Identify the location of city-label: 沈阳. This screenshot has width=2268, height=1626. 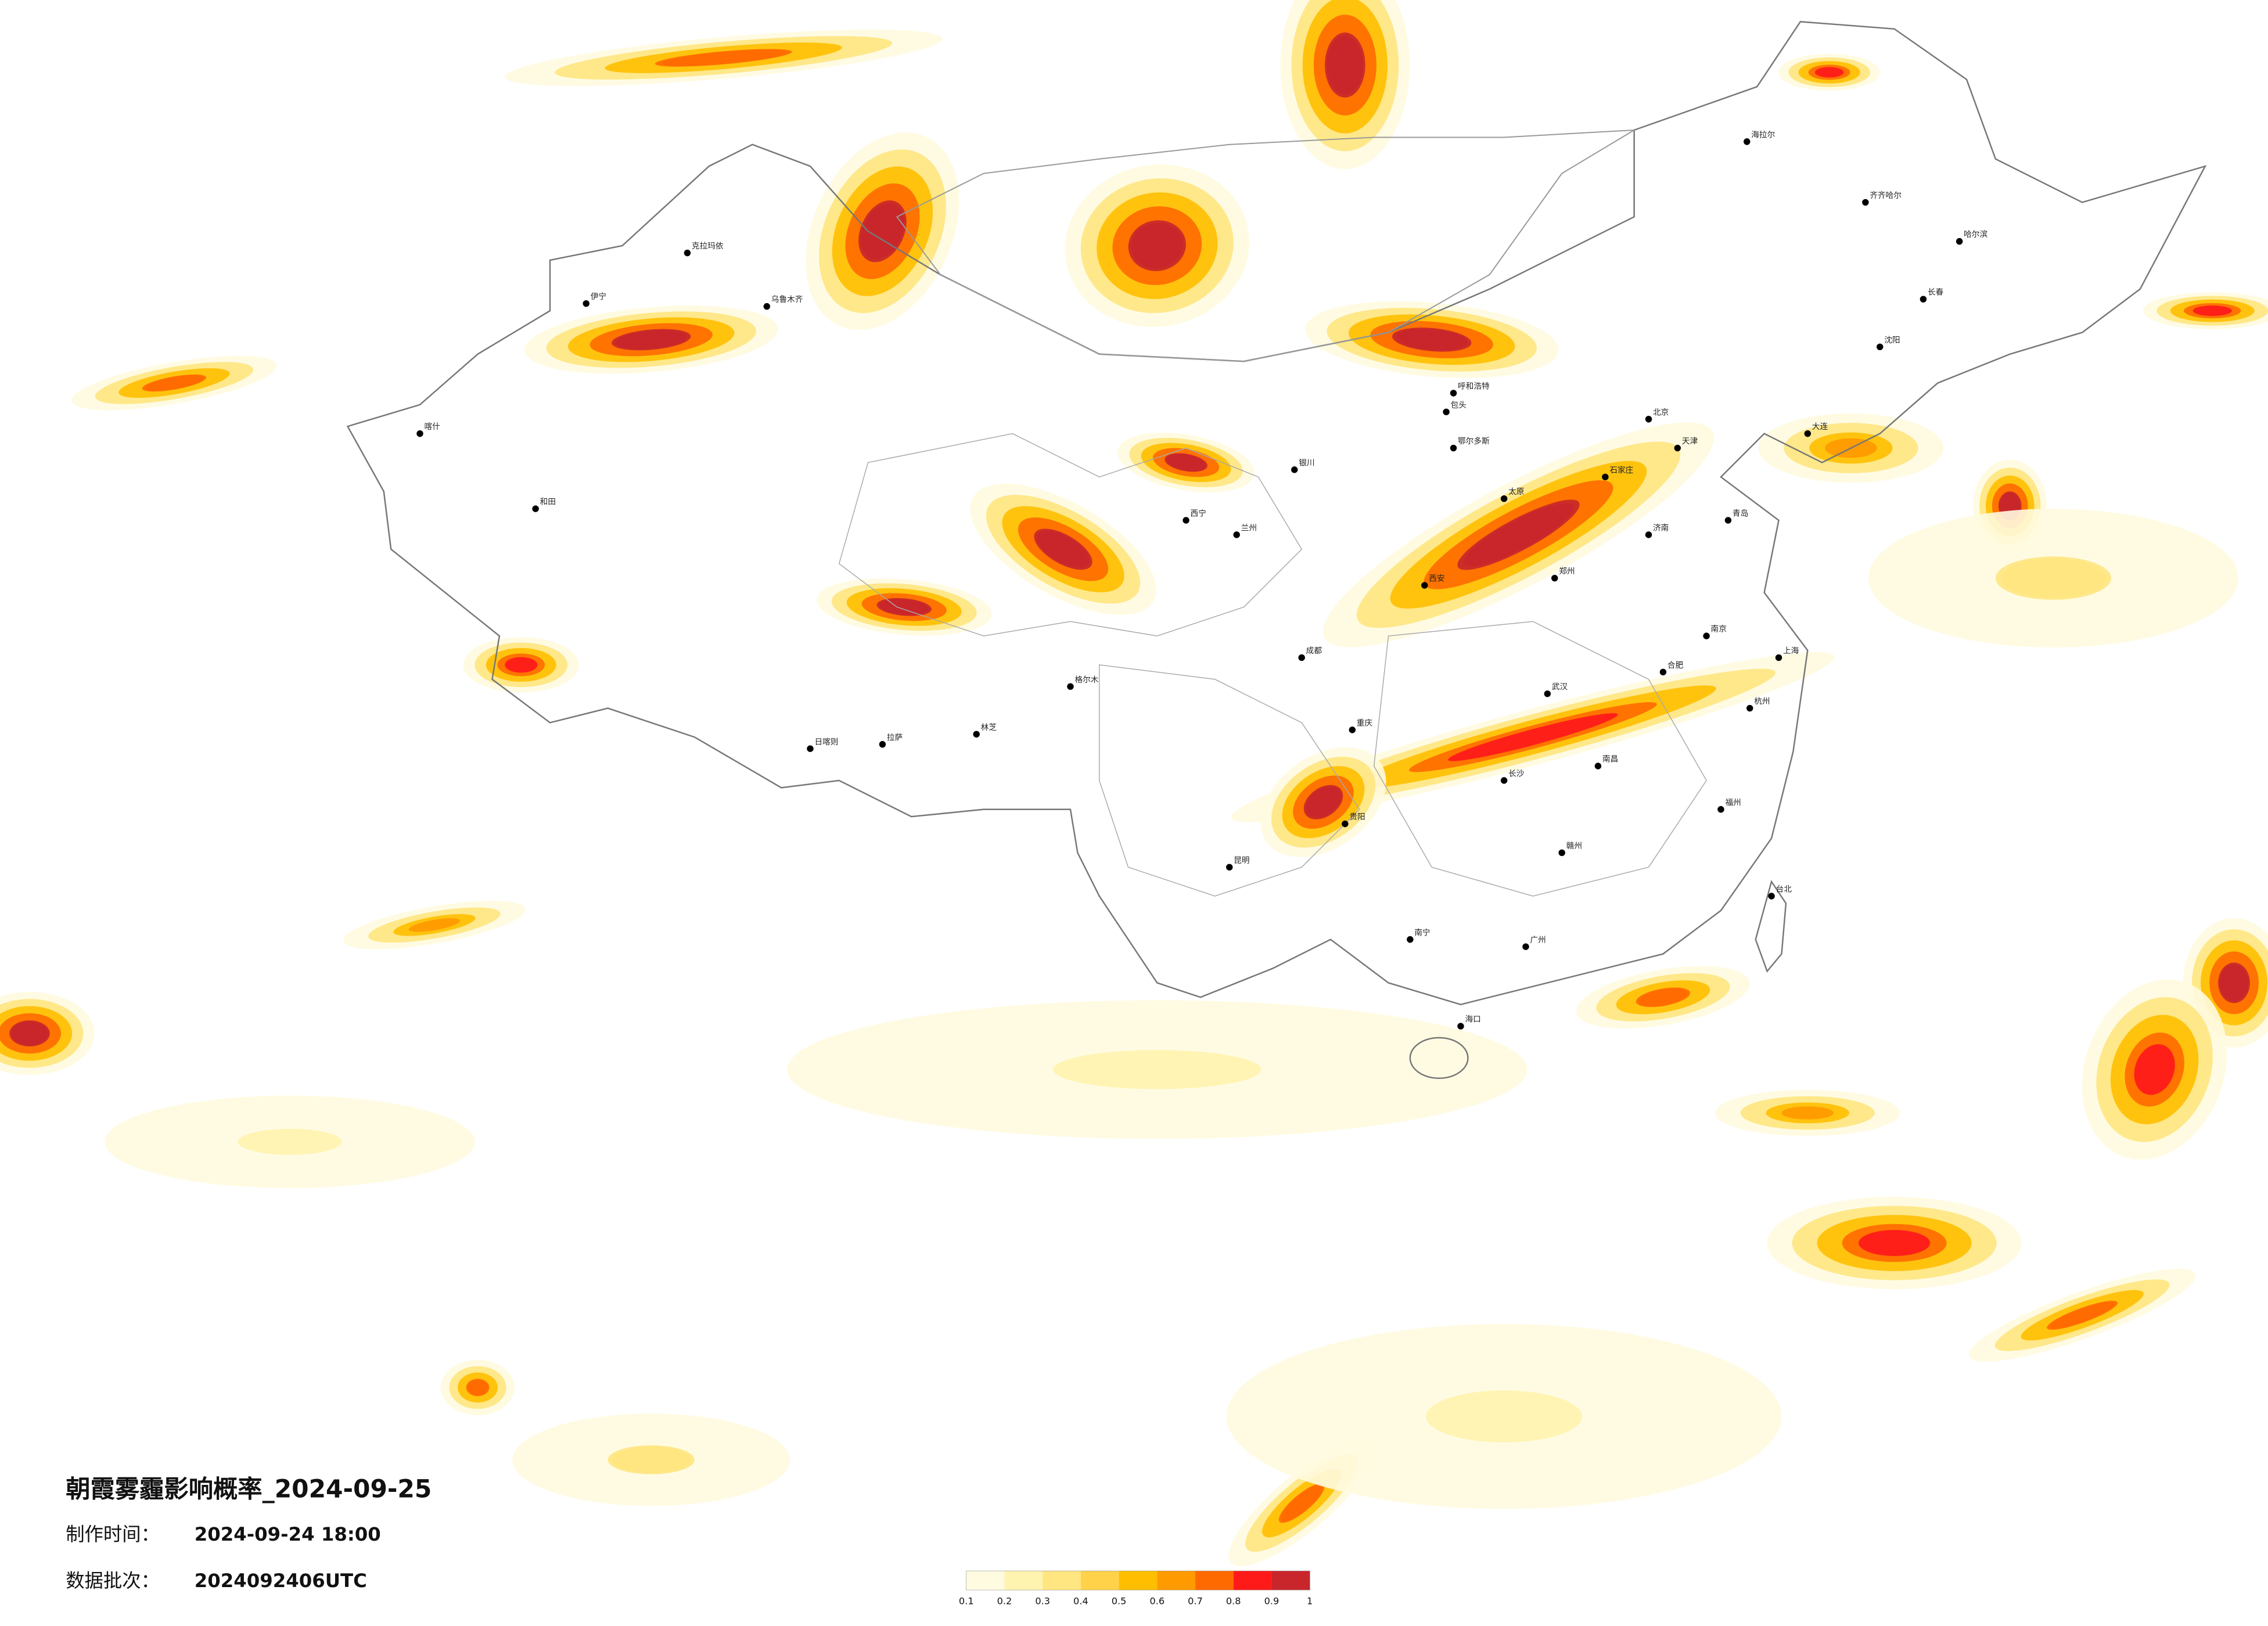
(1892, 340).